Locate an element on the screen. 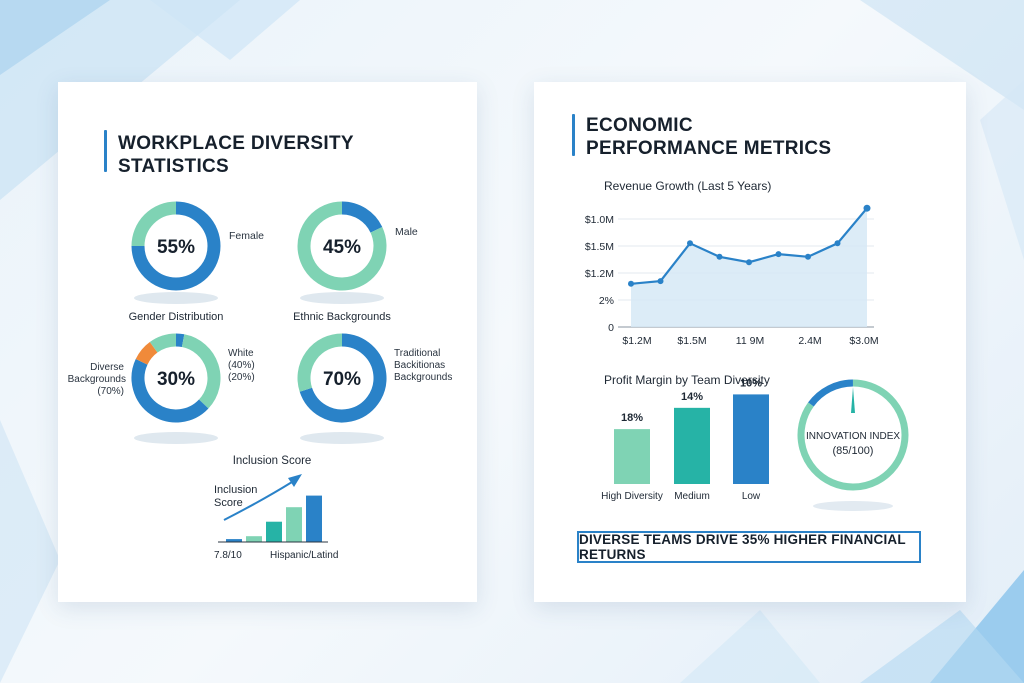 The width and height of the screenshot is (1024, 683). revenue-chart-title: Revenue Growth (Last 5 Years) is located at coordinates (687, 186).